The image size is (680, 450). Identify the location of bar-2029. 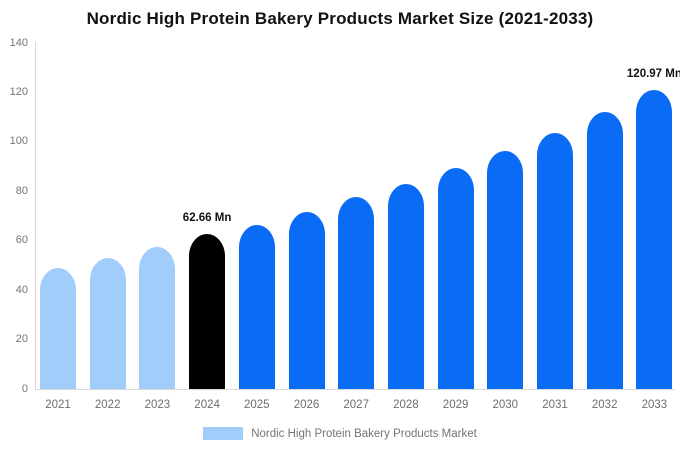
(455, 278).